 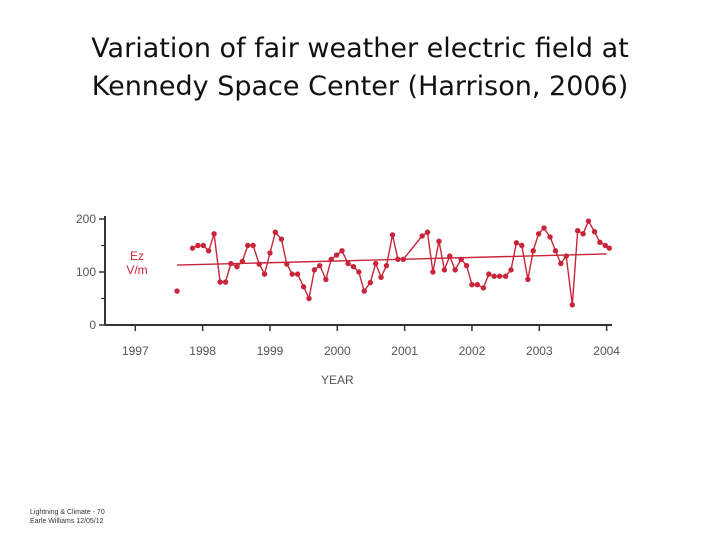 What do you see at coordinates (136, 270) in the screenshot?
I see `y-axis-label-line-2: V/m` at bounding box center [136, 270].